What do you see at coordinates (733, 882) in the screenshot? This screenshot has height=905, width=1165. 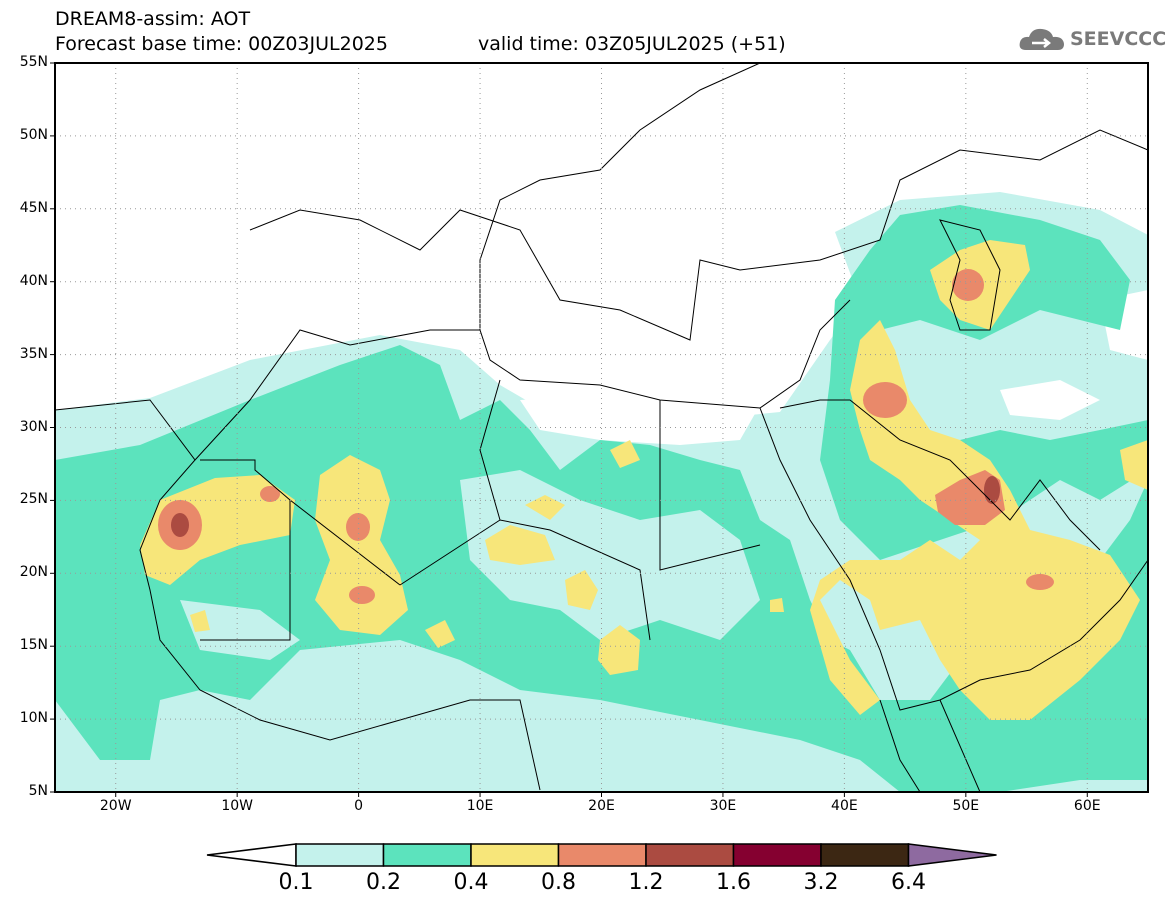 I see `colorbar-level-label: 1.6` at bounding box center [733, 882].